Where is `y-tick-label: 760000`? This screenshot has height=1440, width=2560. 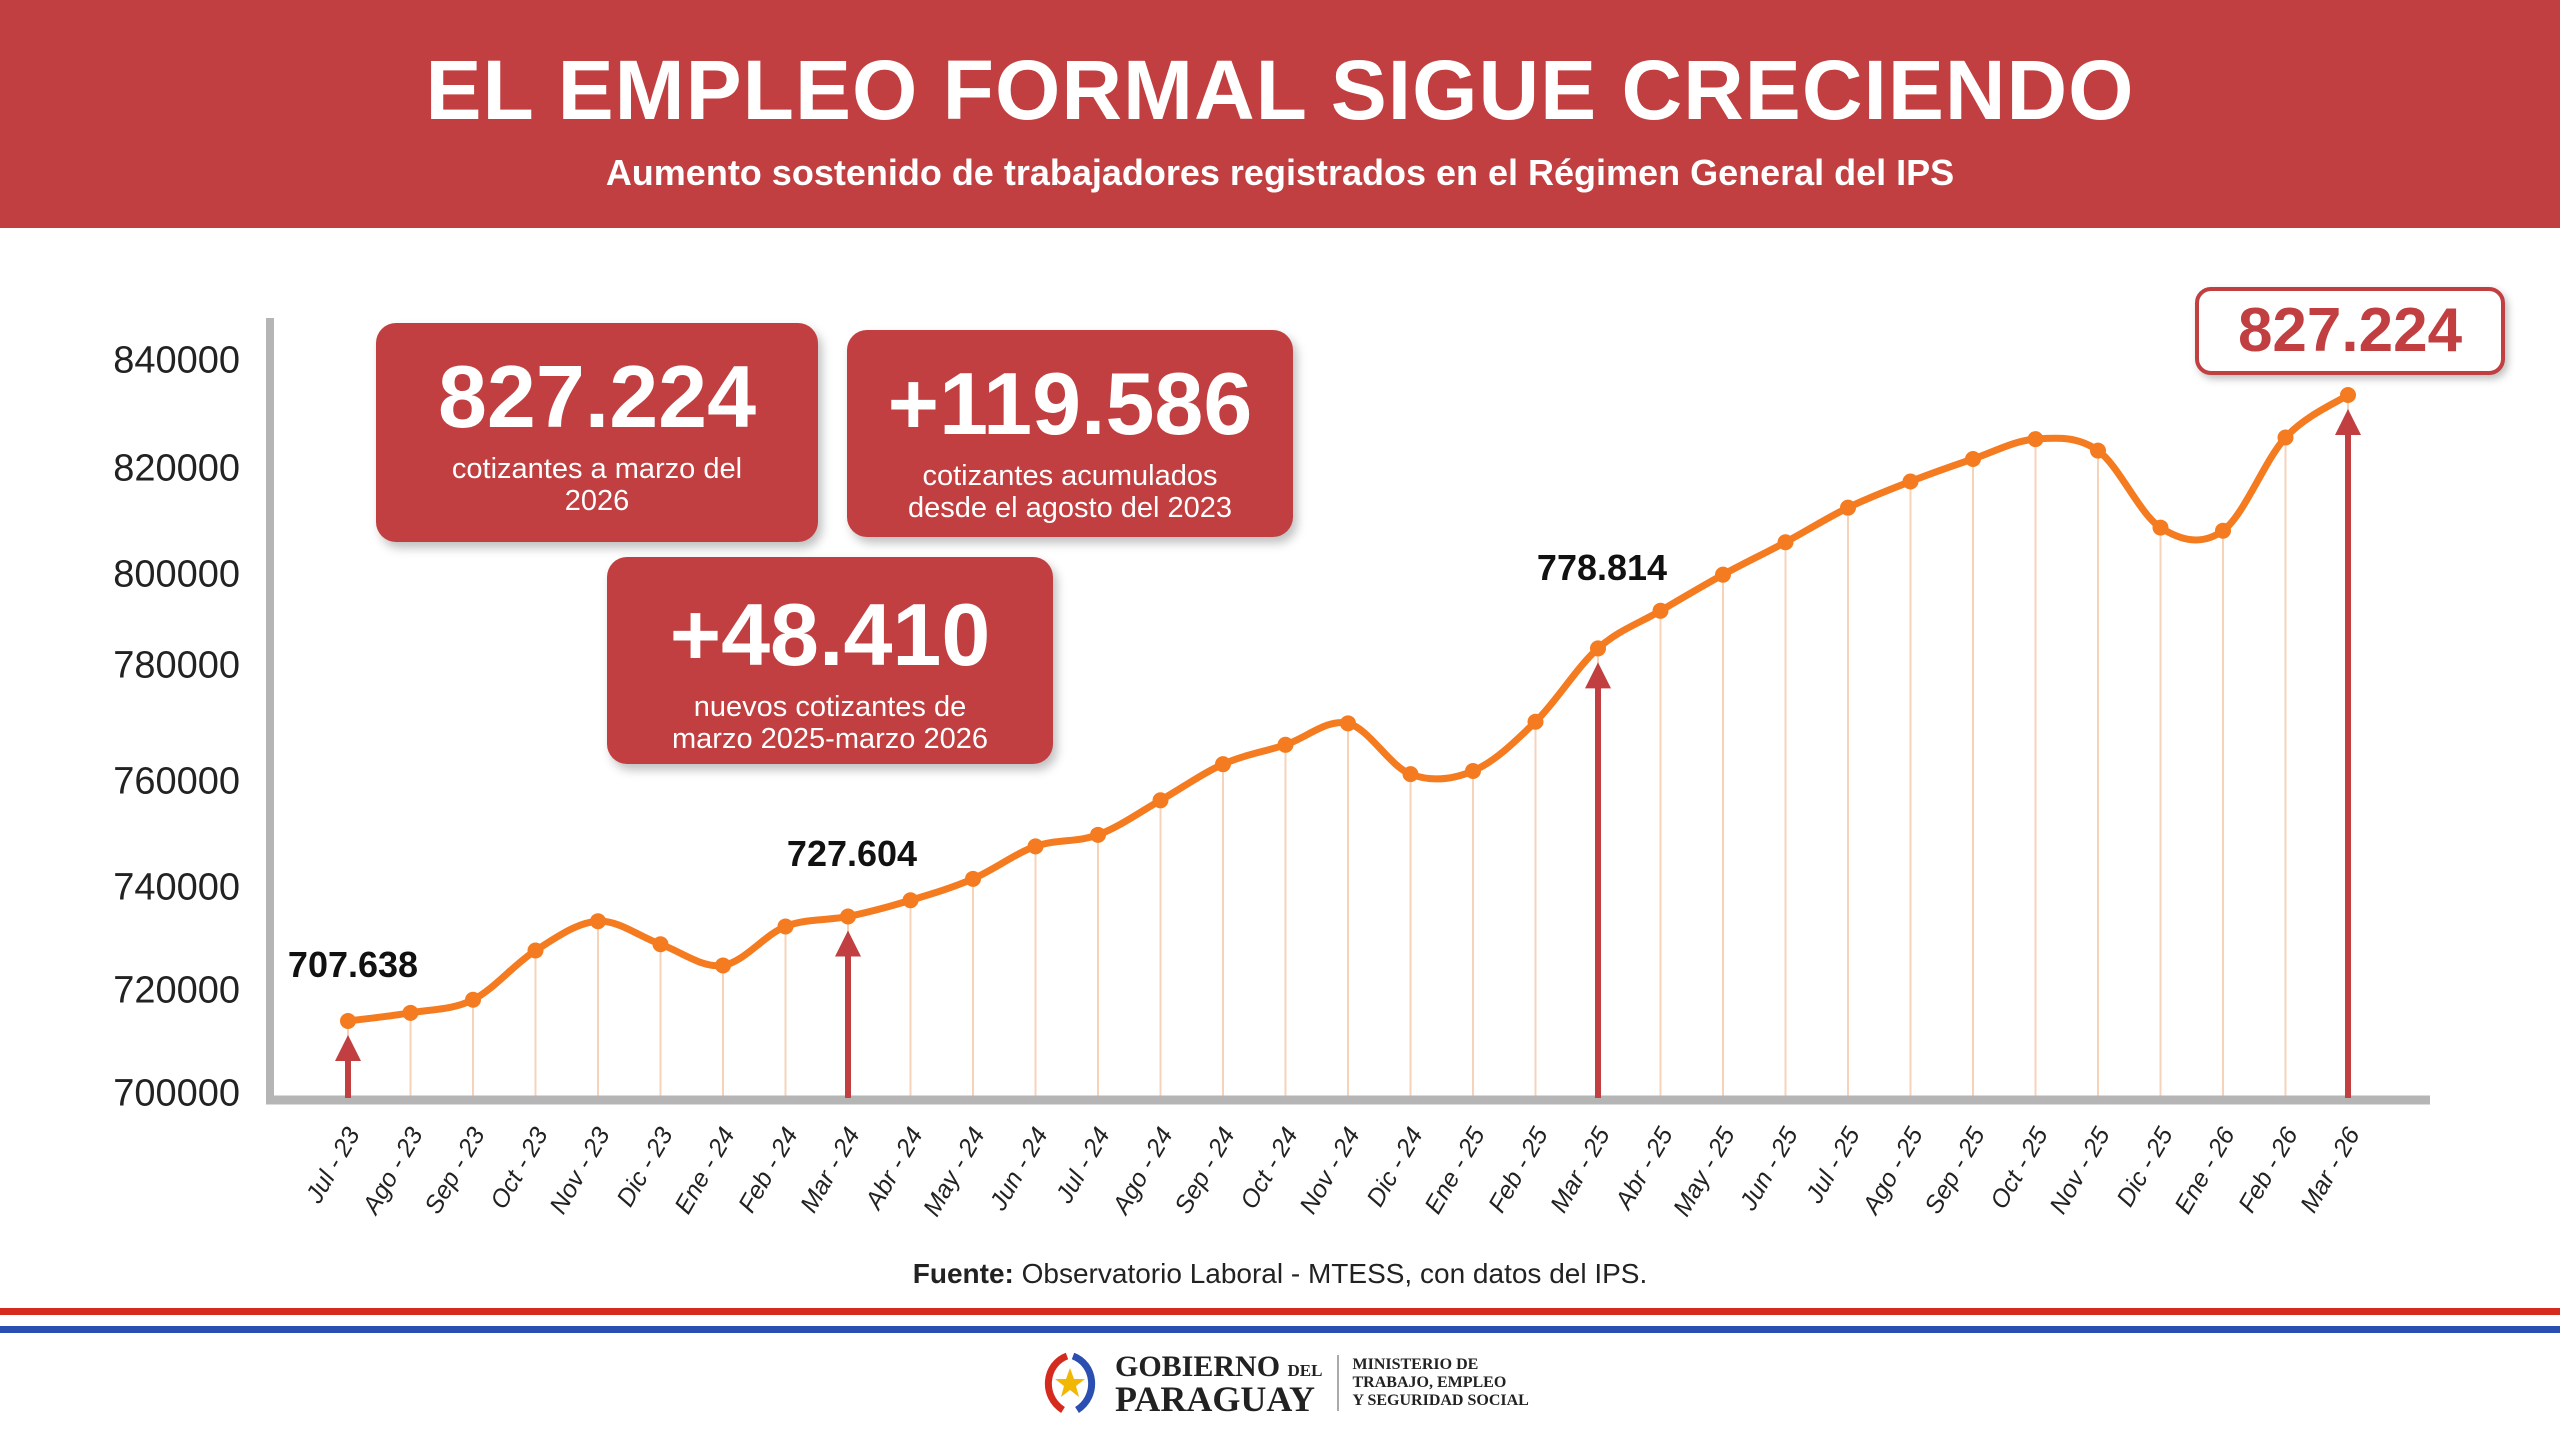 y-tick-label: 760000 is located at coordinates (176, 781).